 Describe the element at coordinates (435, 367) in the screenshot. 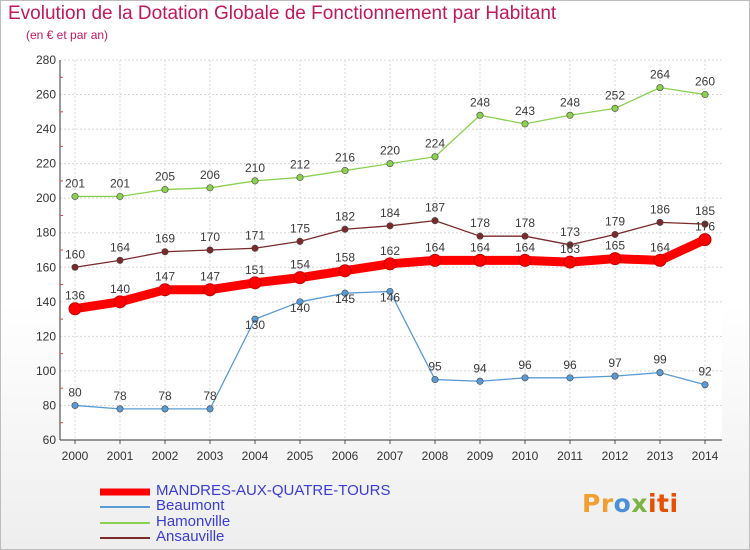

I see `data-label-1: 95` at that location.